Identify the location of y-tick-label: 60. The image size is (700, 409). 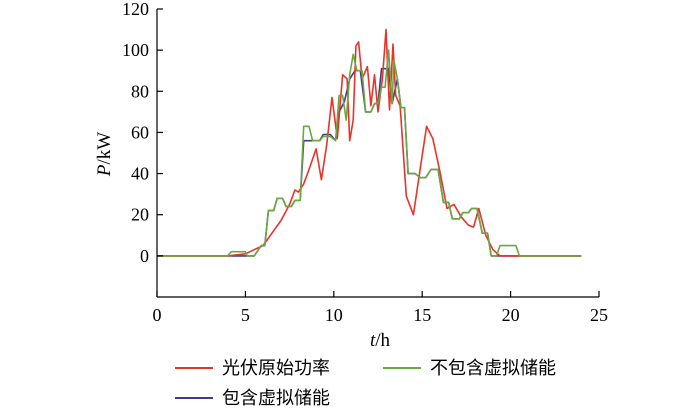
(140, 132).